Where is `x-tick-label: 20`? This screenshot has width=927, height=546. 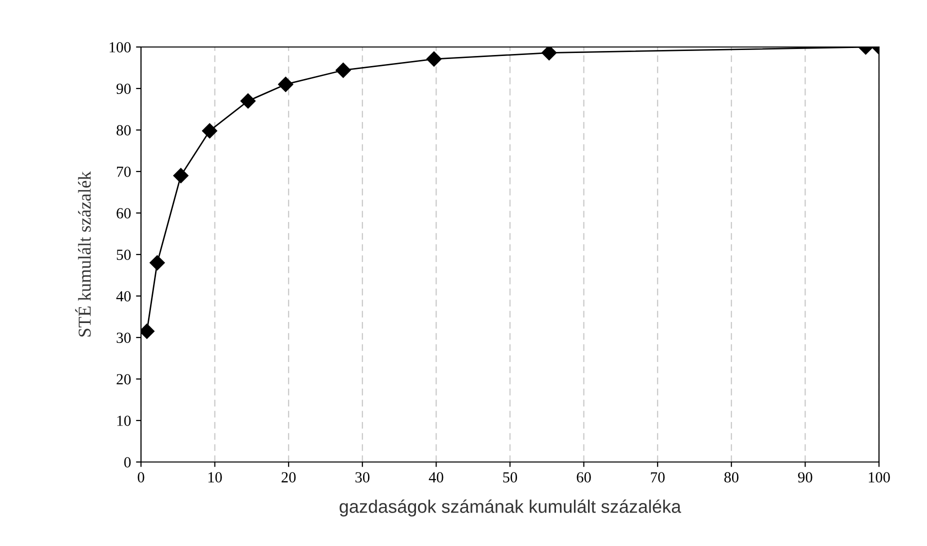 x-tick-label: 20 is located at coordinates (289, 477).